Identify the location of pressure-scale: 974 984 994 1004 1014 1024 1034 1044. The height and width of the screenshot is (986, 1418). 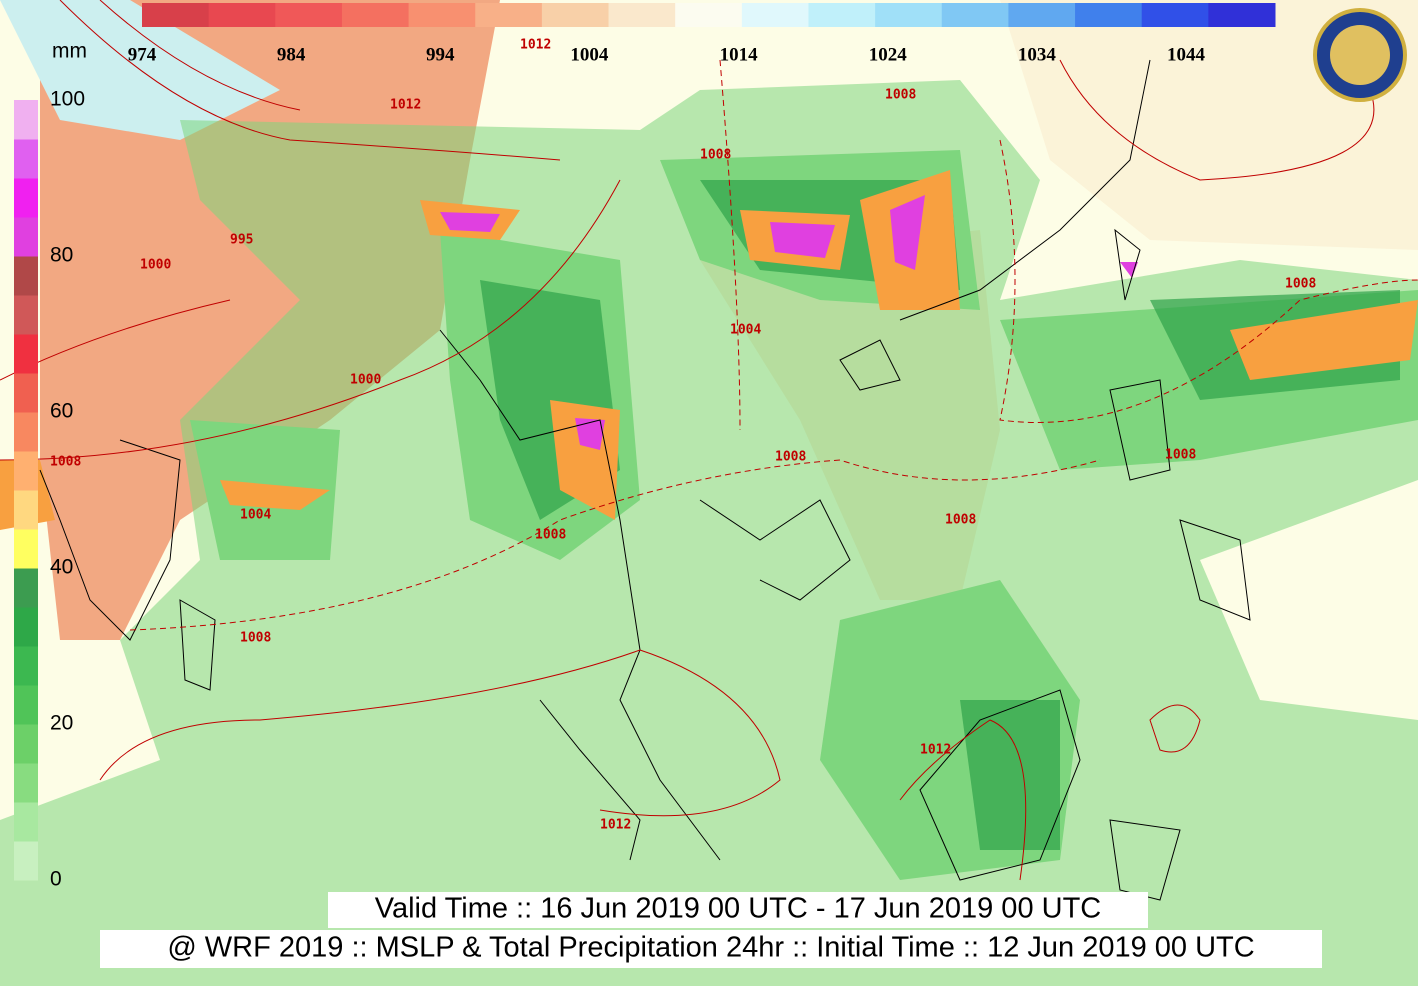
(702, 34).